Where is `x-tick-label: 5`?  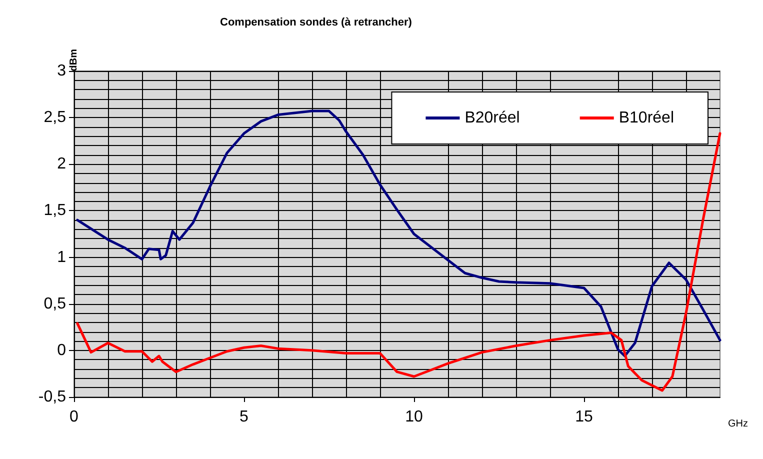 x-tick-label: 5 is located at coordinates (244, 417).